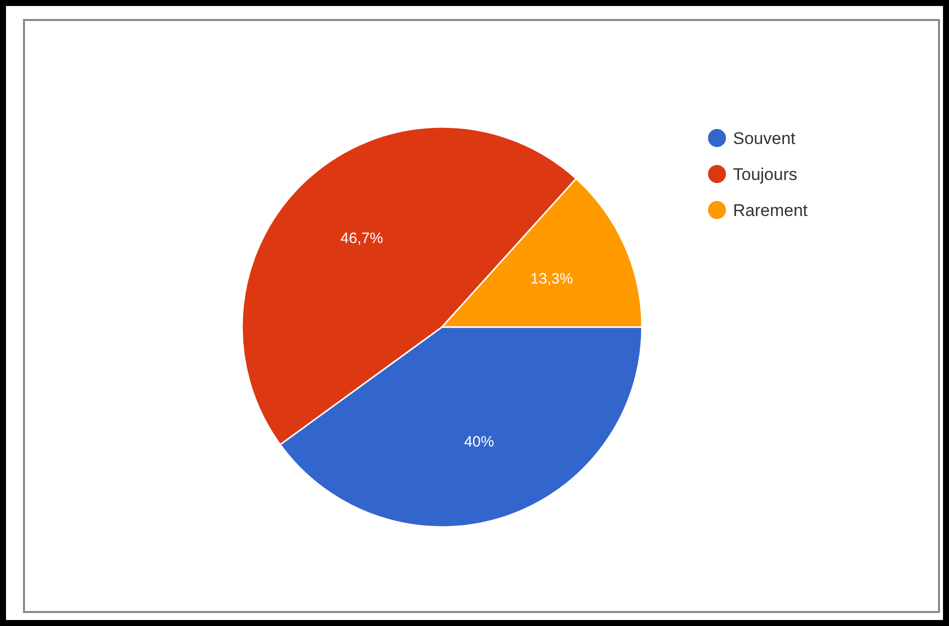 This screenshot has height=626, width=949. What do you see at coordinates (551, 279) in the screenshot?
I see `data-label: 13,3%` at bounding box center [551, 279].